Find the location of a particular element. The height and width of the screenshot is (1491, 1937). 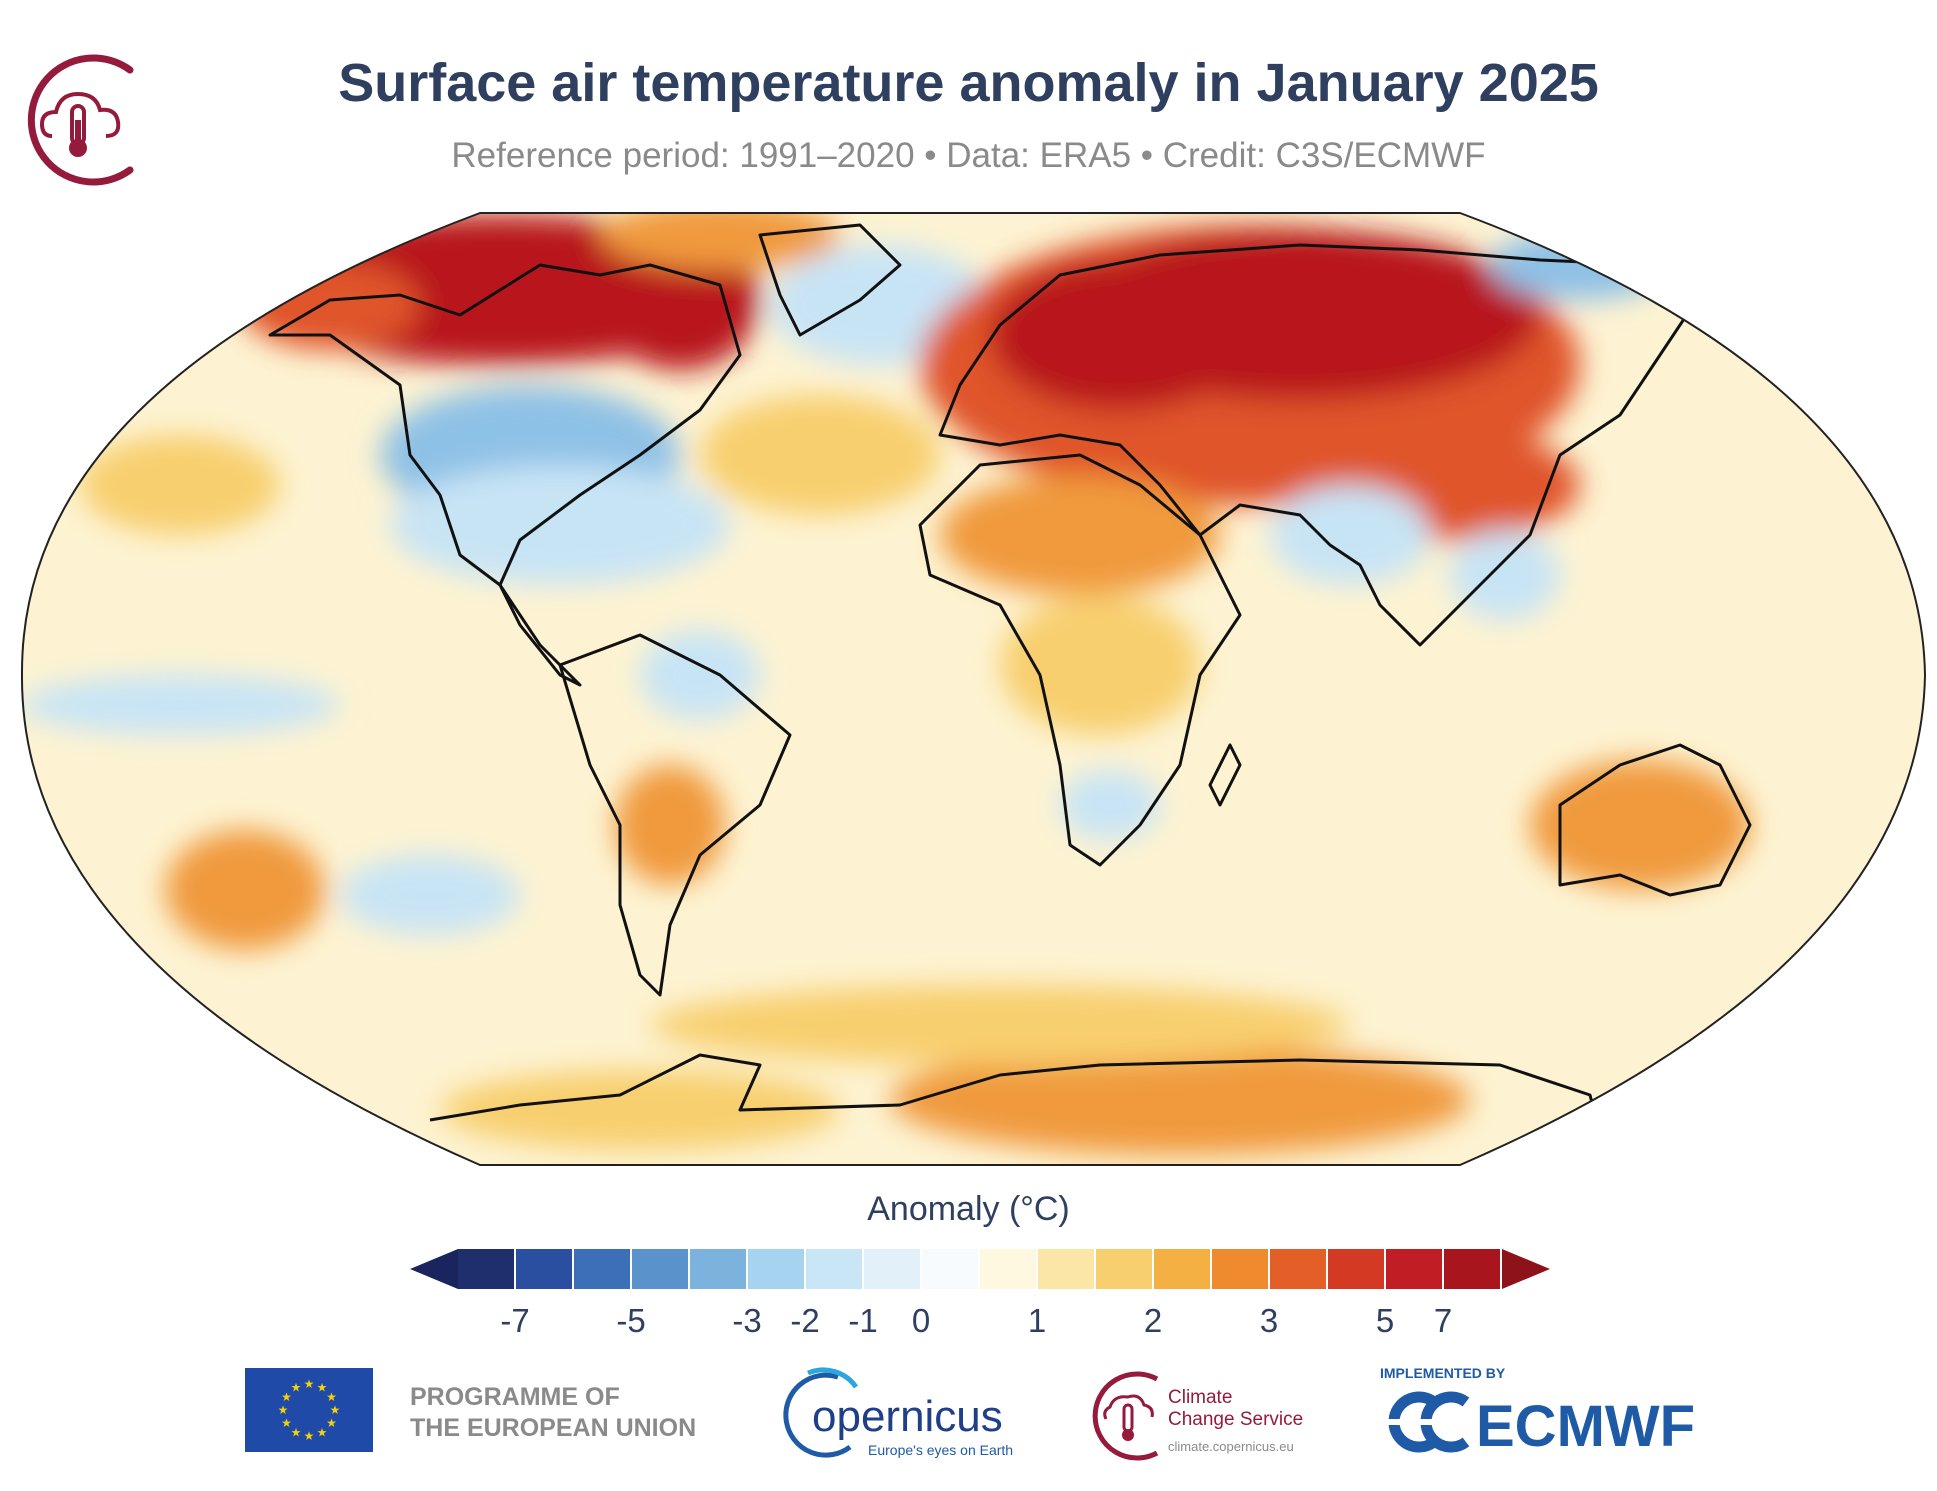

anomaly-central-africa-warm is located at coordinates (1100, 665).